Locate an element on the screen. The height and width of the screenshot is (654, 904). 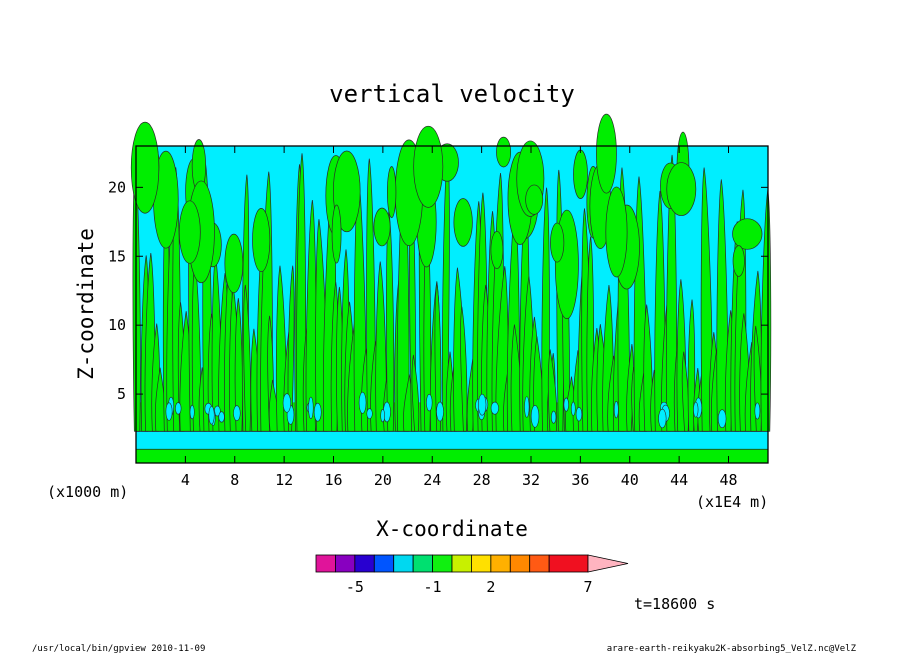
x-tick-label: 24 is located at coordinates (432, 480).